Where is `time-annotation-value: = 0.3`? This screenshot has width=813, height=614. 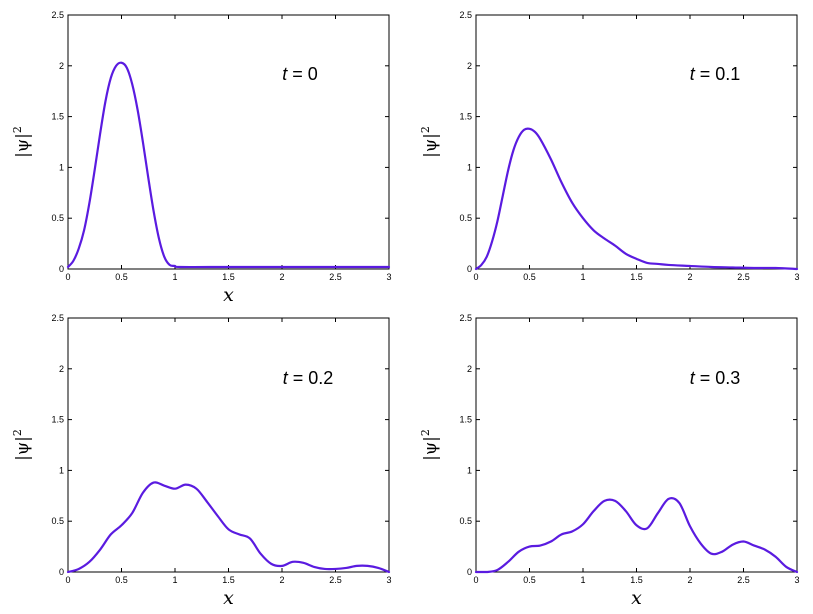 time-annotation-value: = 0.3 is located at coordinates (718, 378).